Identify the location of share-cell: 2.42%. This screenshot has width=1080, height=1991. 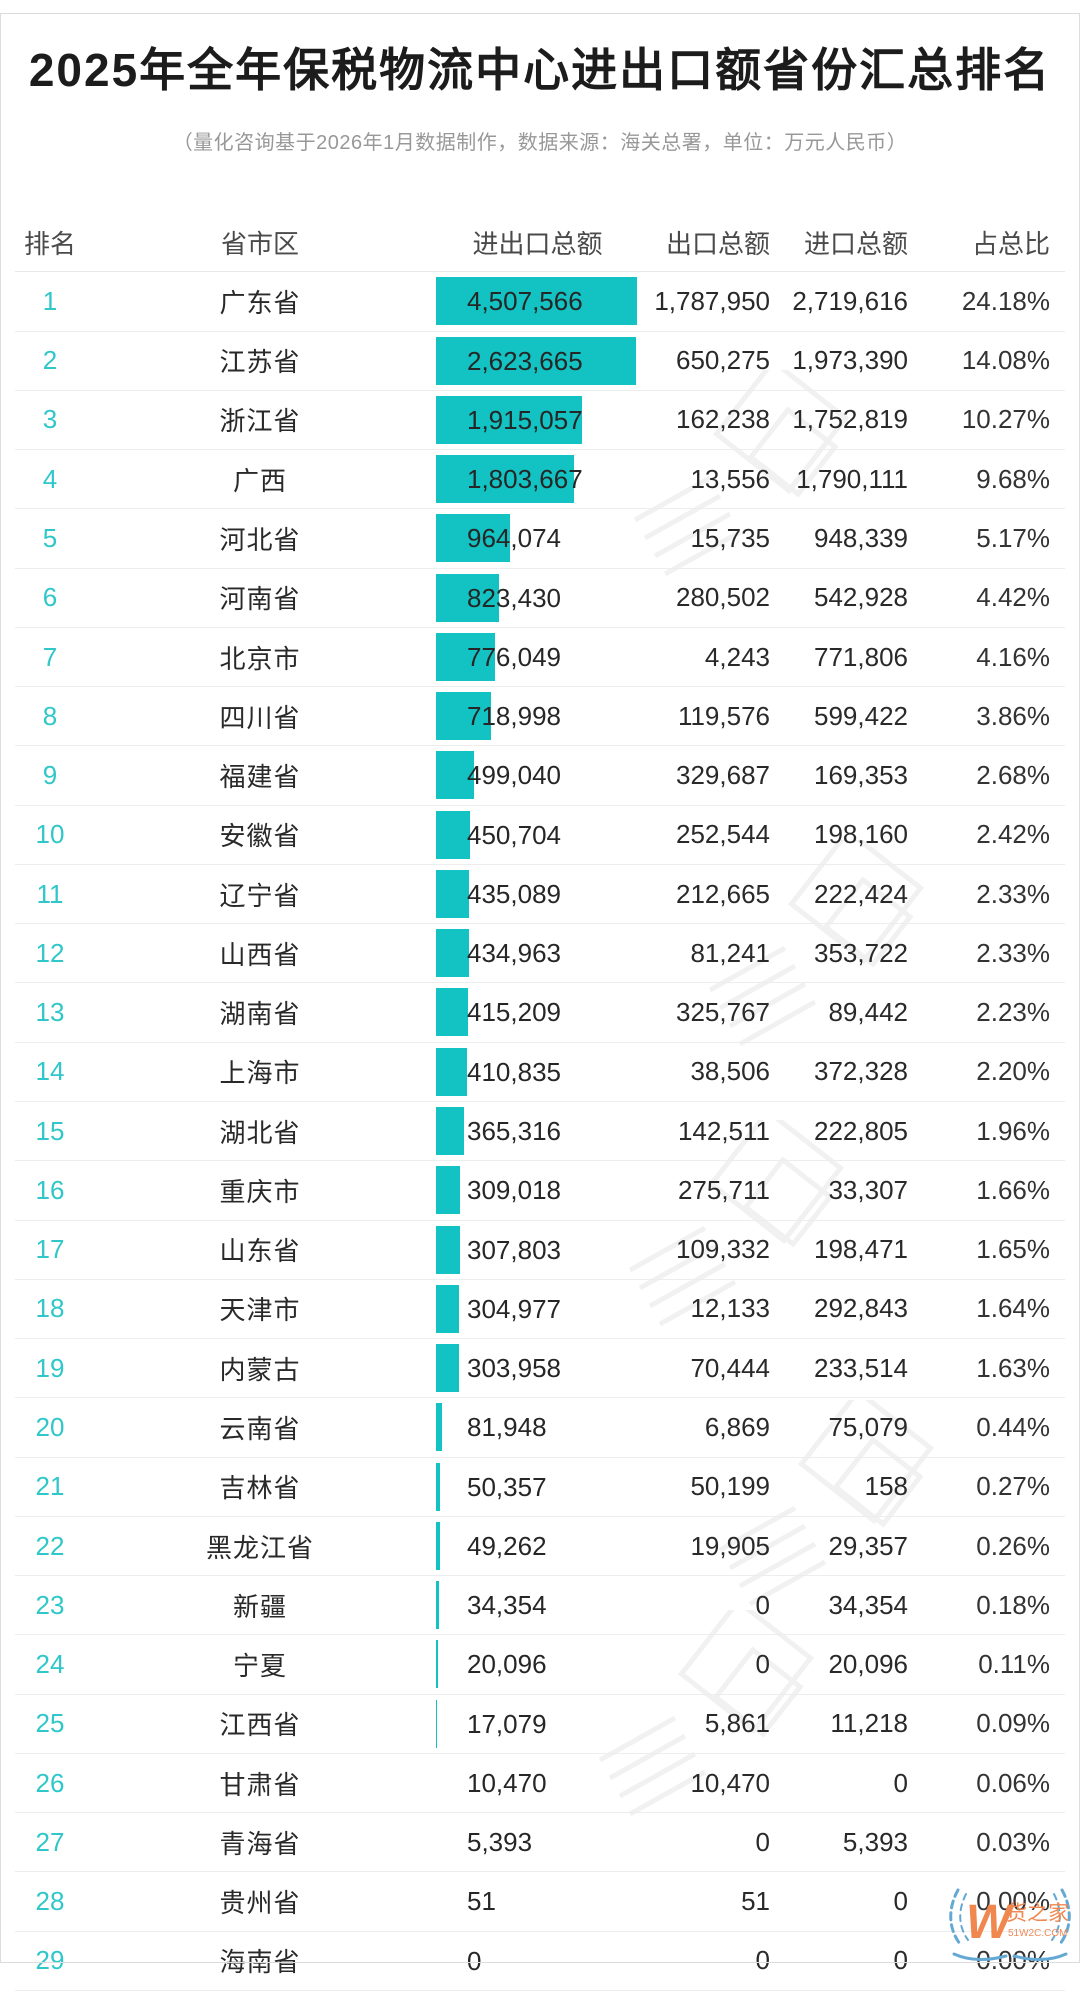
(1013, 834).